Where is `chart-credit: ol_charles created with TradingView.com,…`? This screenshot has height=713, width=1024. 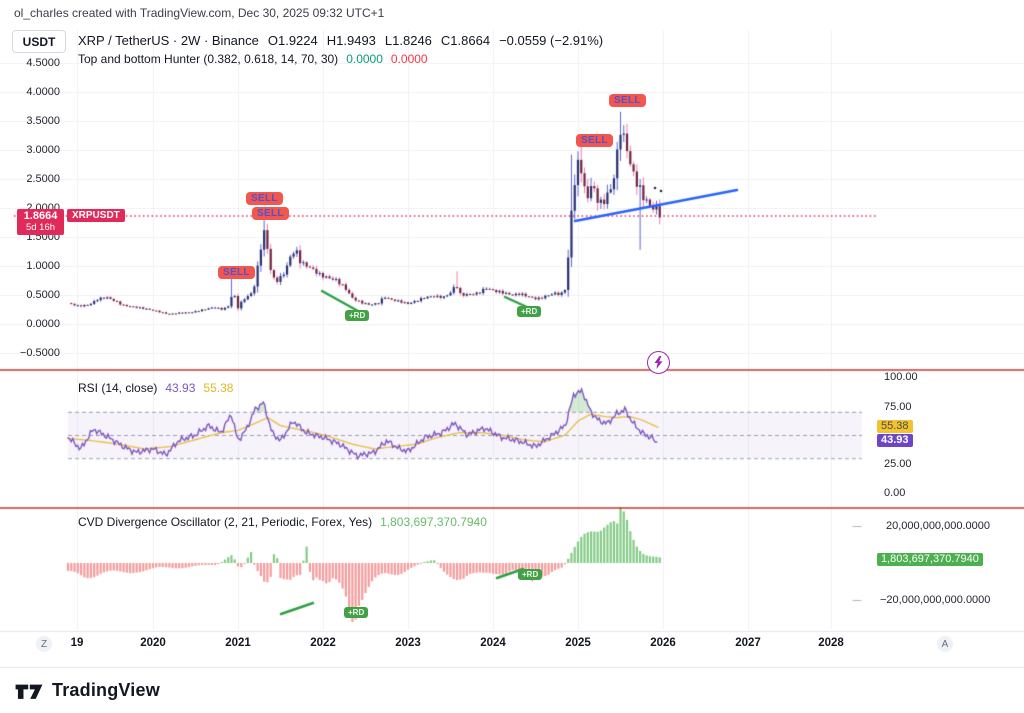 chart-credit: ol_charles created with TradingView.com,… is located at coordinates (199, 13).